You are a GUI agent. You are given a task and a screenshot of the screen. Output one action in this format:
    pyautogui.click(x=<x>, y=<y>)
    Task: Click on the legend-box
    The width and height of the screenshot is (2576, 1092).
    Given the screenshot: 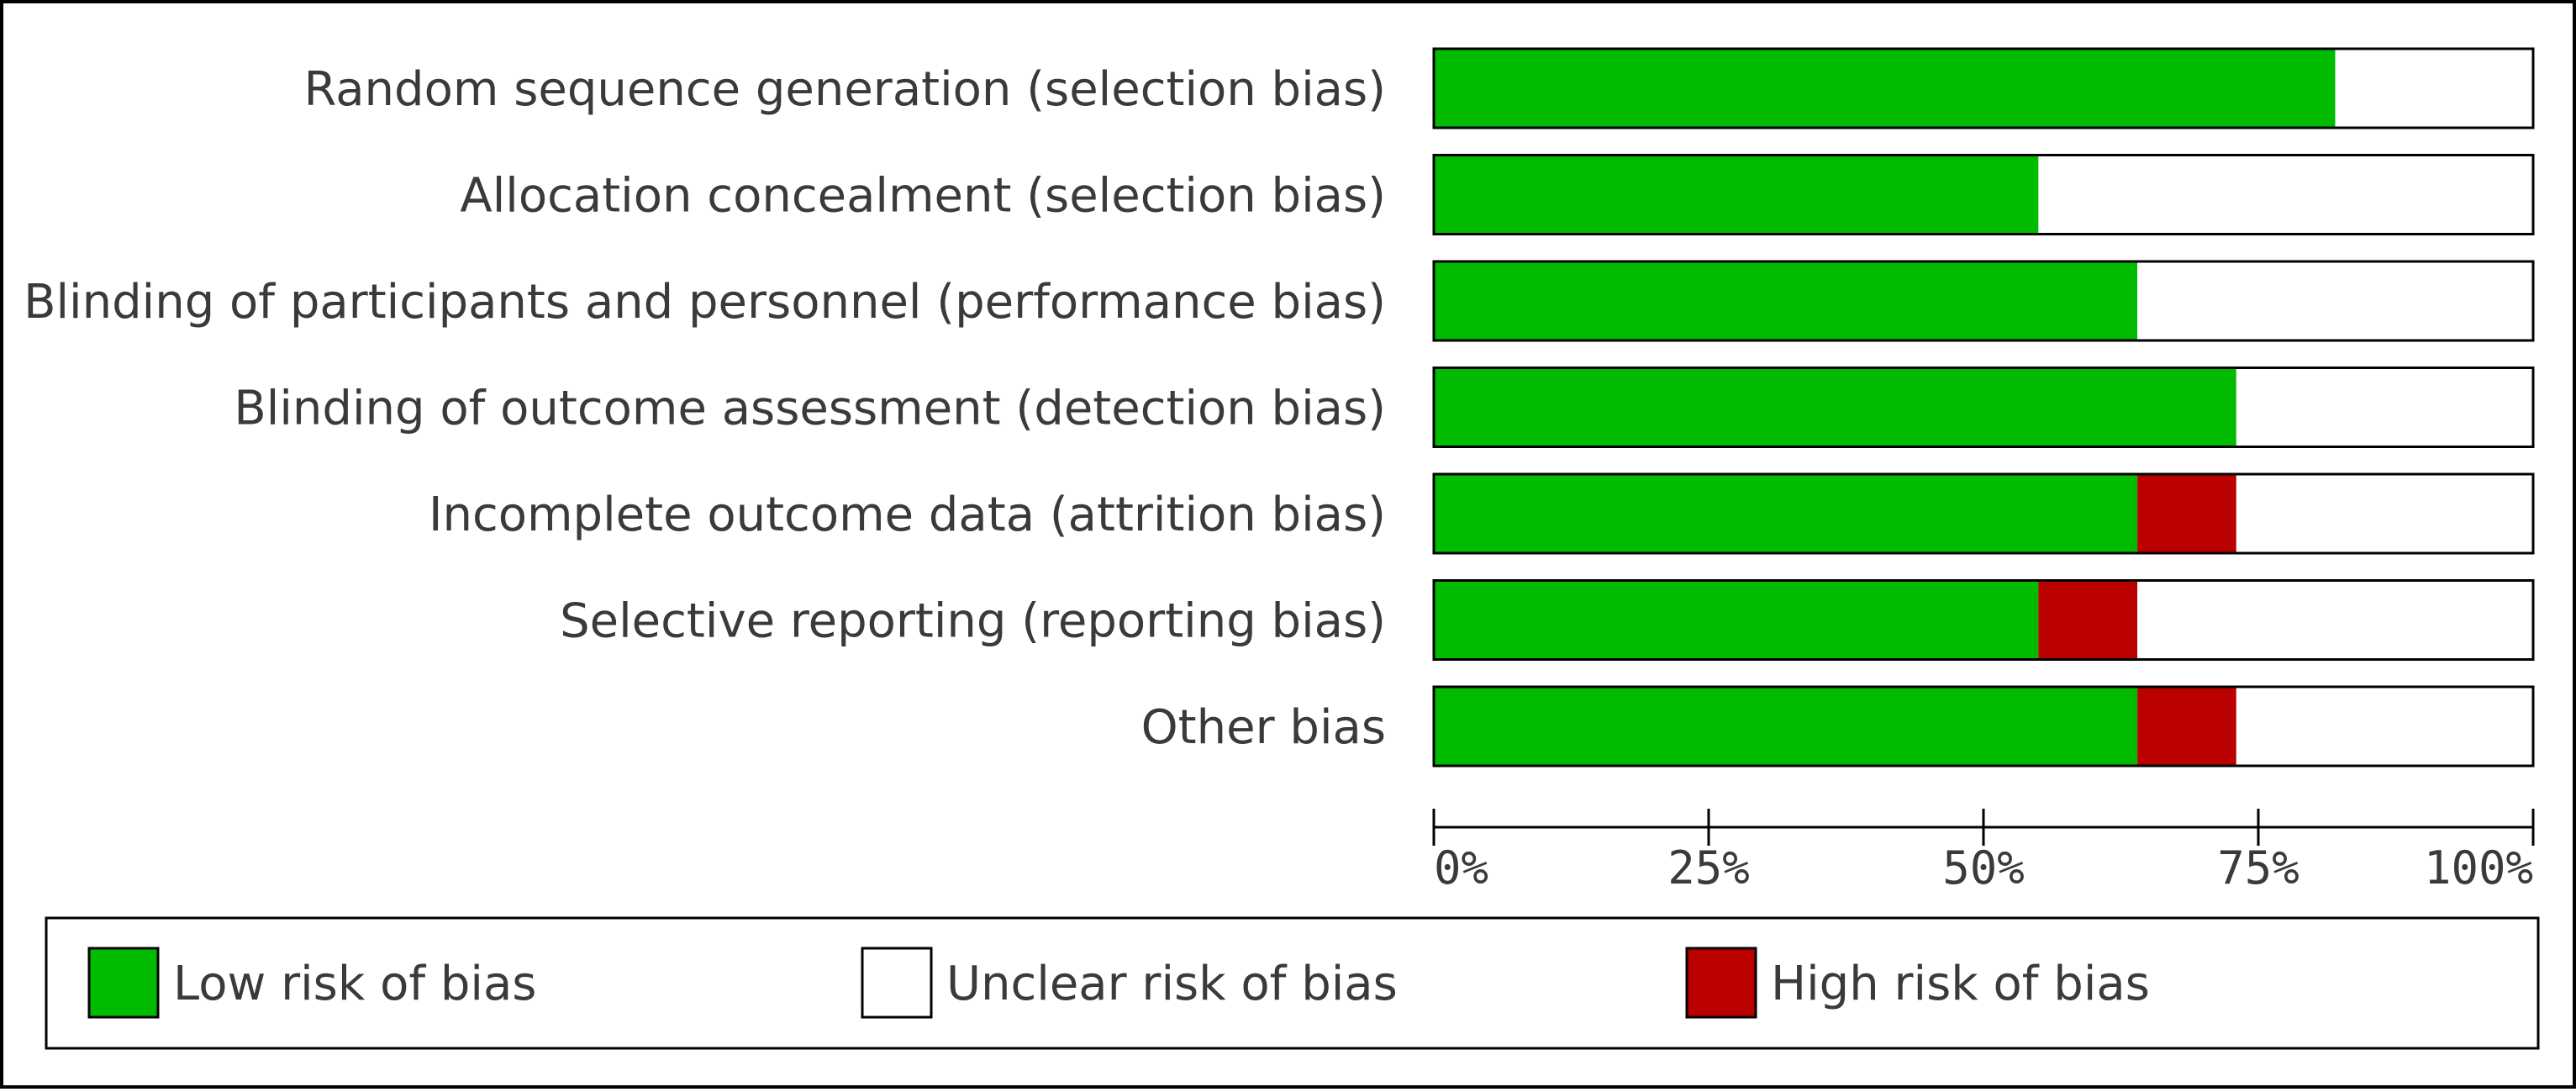 What is the action you would take?
    pyautogui.click(x=1292, y=983)
    